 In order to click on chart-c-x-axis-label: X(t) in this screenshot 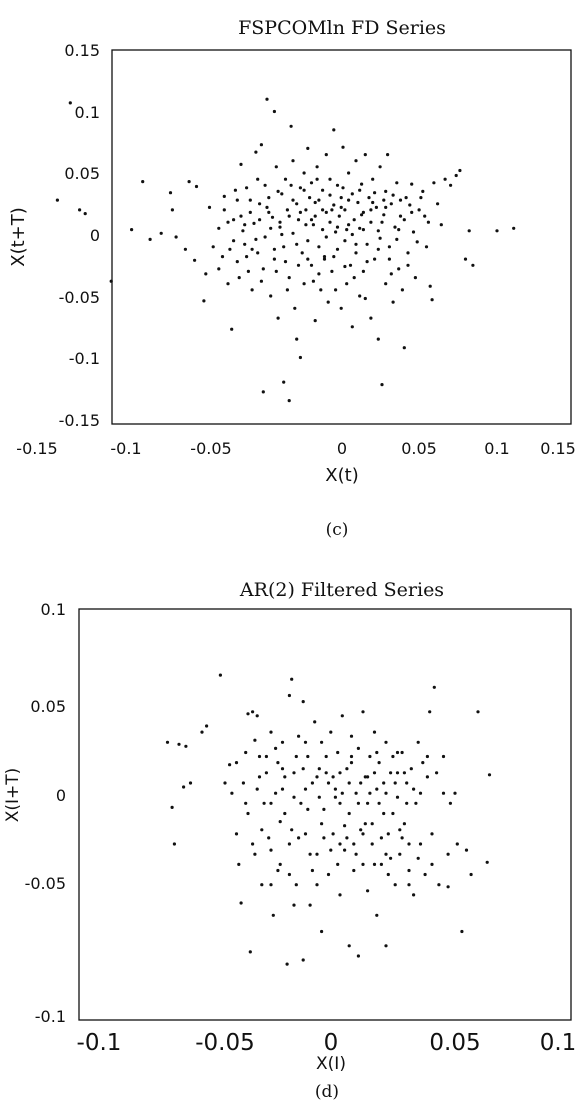, I will do `click(341, 475)`.